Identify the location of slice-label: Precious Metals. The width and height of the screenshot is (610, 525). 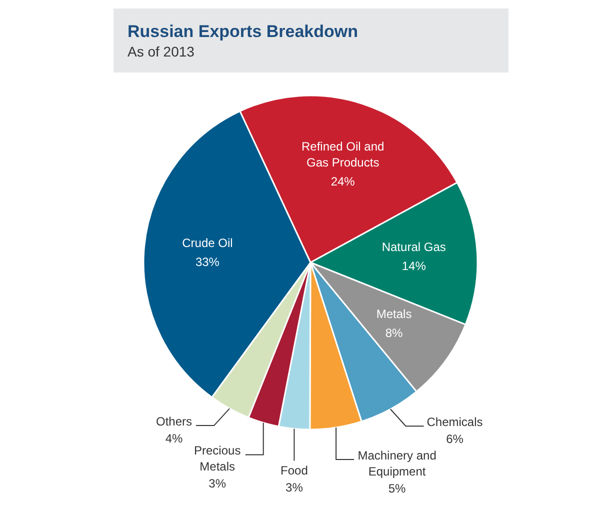
(217, 459).